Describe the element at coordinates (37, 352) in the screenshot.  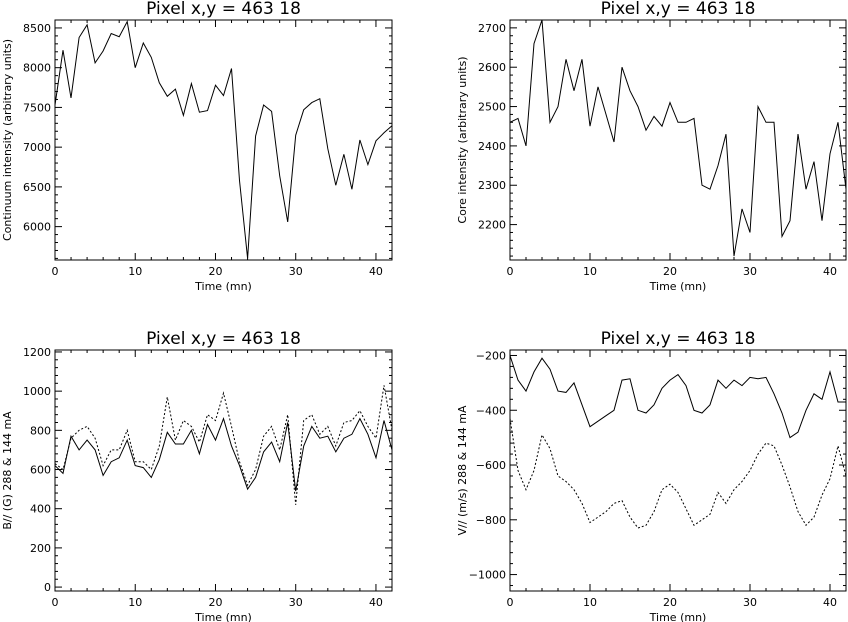
I see `y-tick-label: 1200` at that location.